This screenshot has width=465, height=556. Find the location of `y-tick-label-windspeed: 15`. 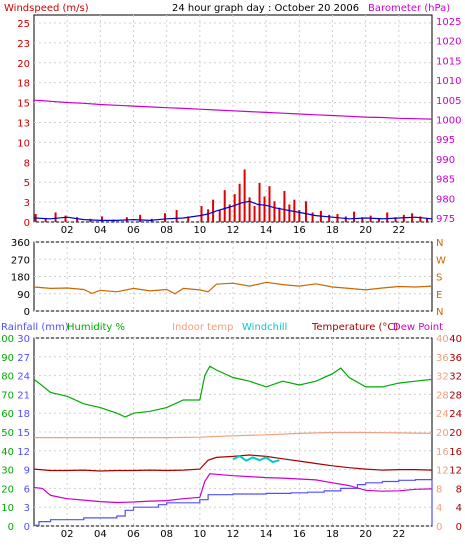

y-tick-label-windspeed: 15 is located at coordinates (23, 104).